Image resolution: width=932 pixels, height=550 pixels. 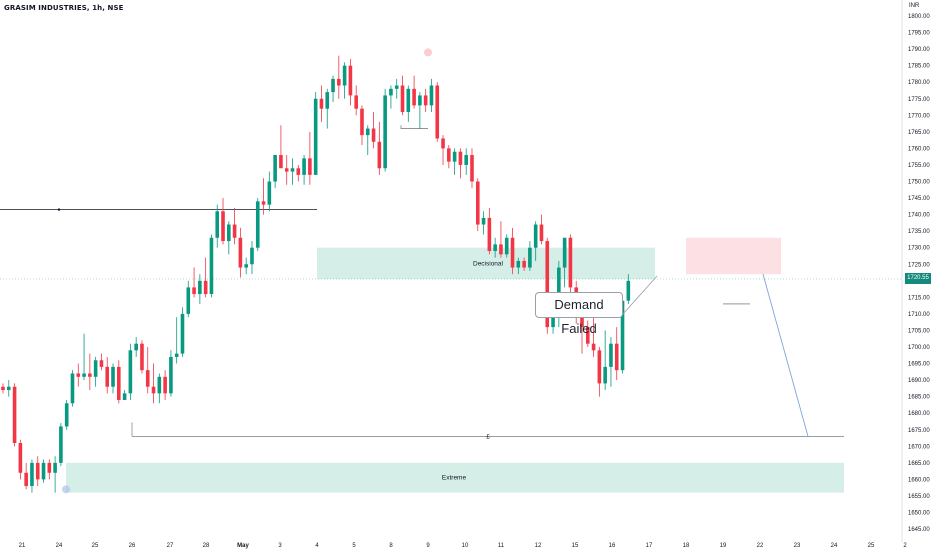 What do you see at coordinates (280, 546) in the screenshot?
I see `time-tick-label: 3` at bounding box center [280, 546].